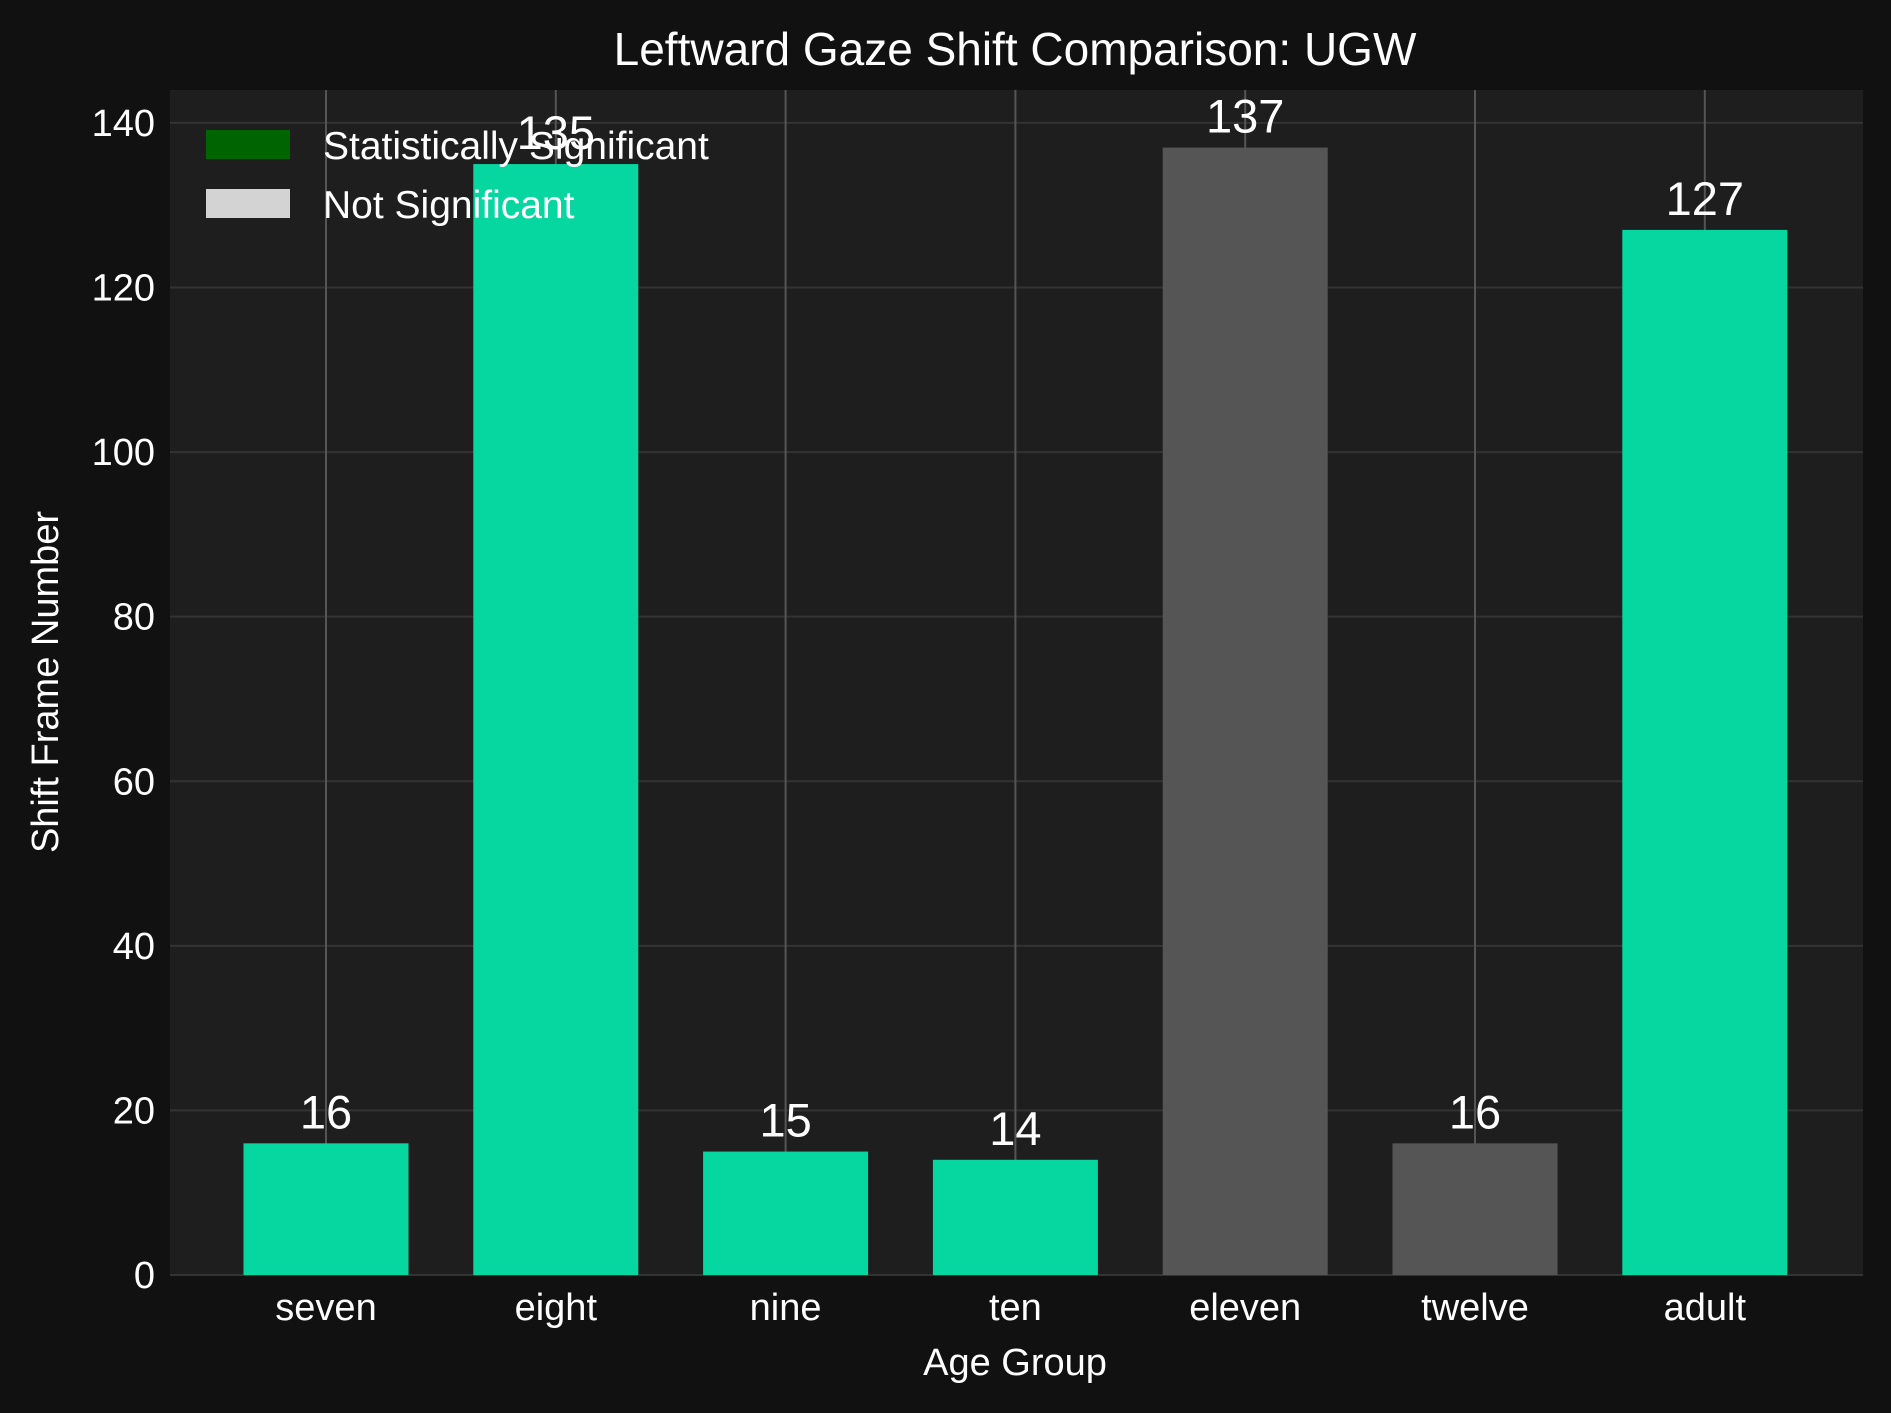  I want to click on value-label-nine: 15, so click(785, 1120).